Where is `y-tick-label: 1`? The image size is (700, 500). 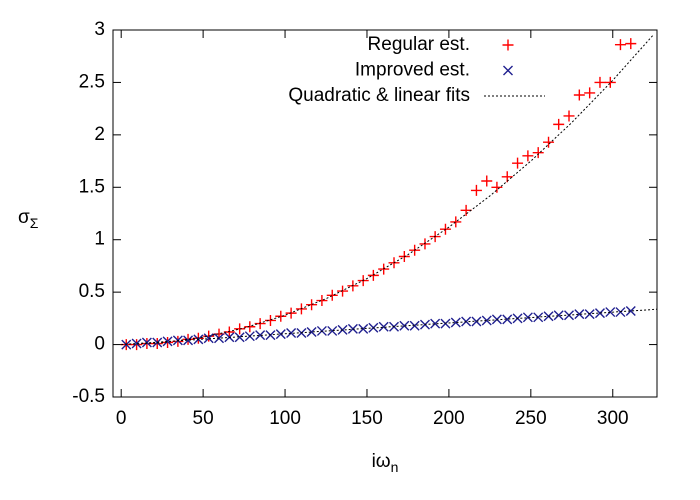 y-tick-label: 1 is located at coordinates (99, 239).